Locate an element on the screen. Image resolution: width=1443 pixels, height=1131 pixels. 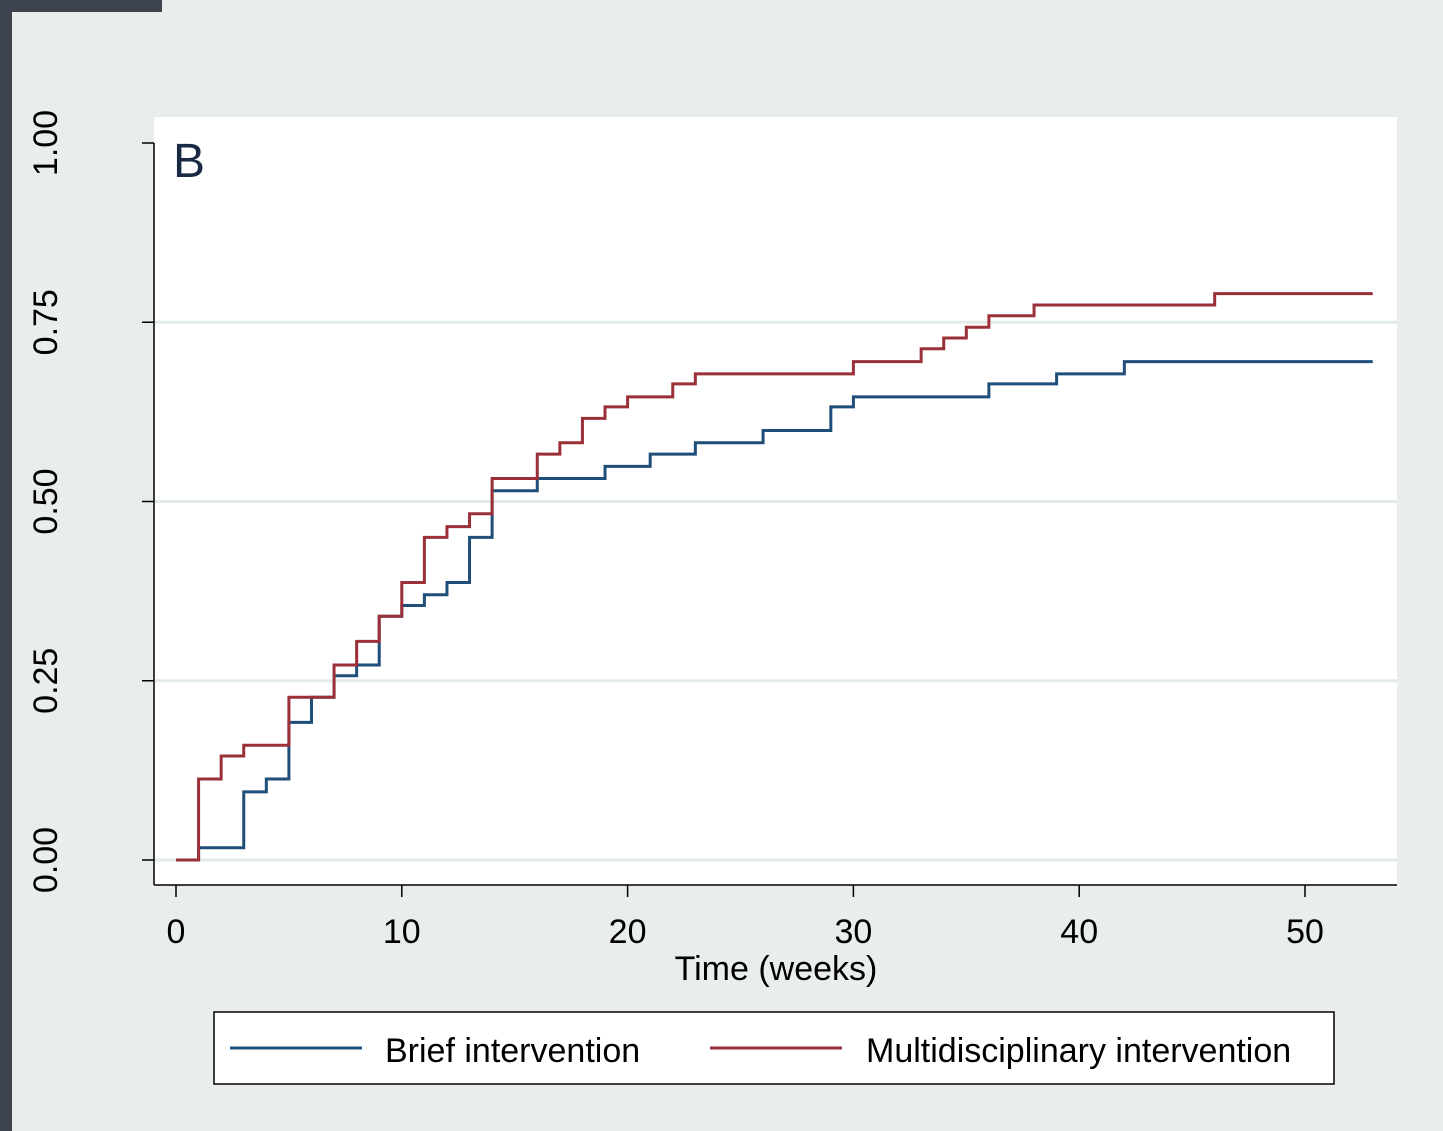
x-tick-label-1: 10 is located at coordinates (402, 932).